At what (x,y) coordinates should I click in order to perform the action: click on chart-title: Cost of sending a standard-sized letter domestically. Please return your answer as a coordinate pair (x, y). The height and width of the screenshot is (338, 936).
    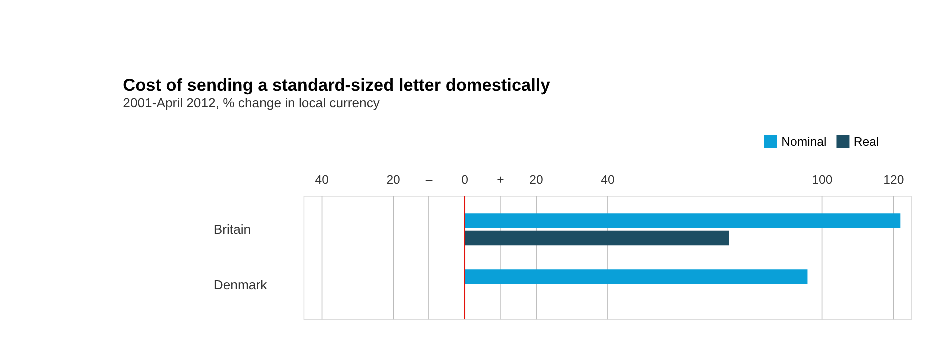
    Looking at the image, I should click on (337, 84).